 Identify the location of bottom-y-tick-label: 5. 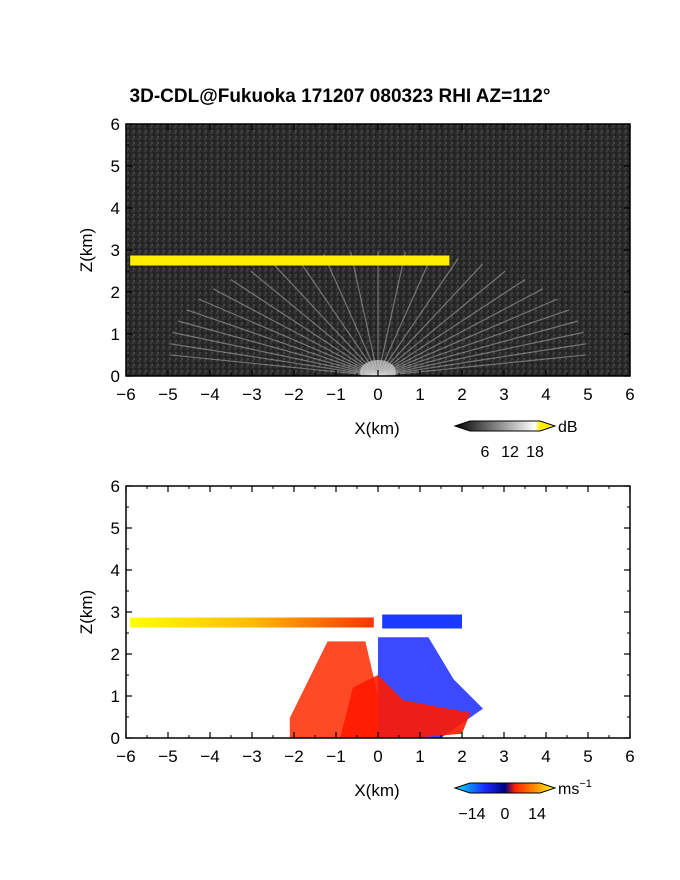
(115, 528).